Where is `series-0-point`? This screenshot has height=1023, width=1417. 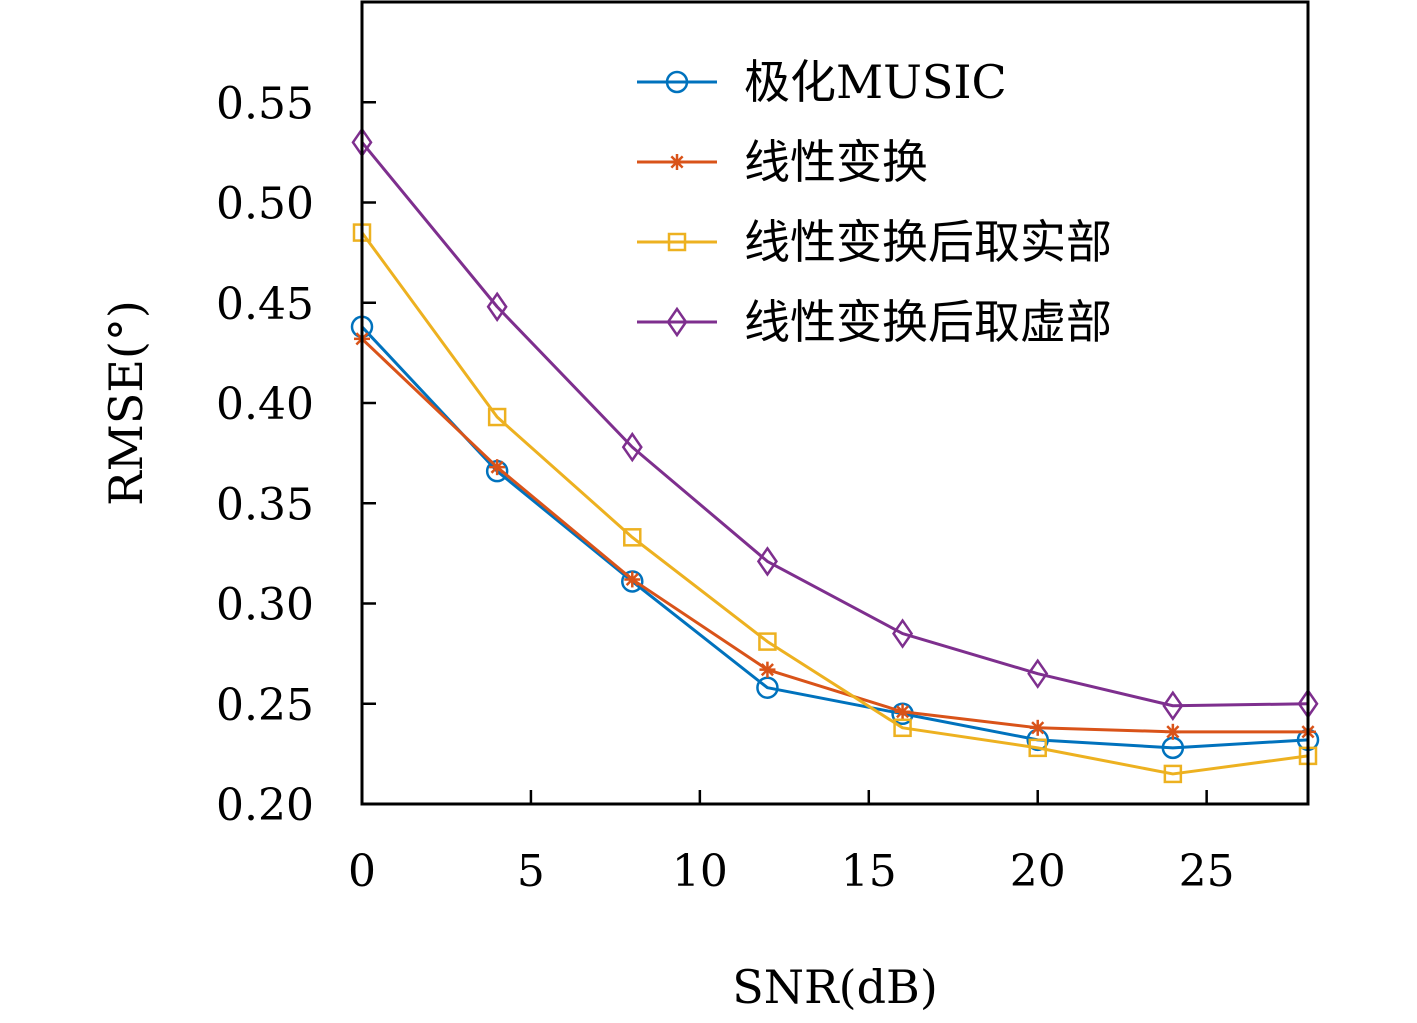
series-0-point is located at coordinates (767, 687).